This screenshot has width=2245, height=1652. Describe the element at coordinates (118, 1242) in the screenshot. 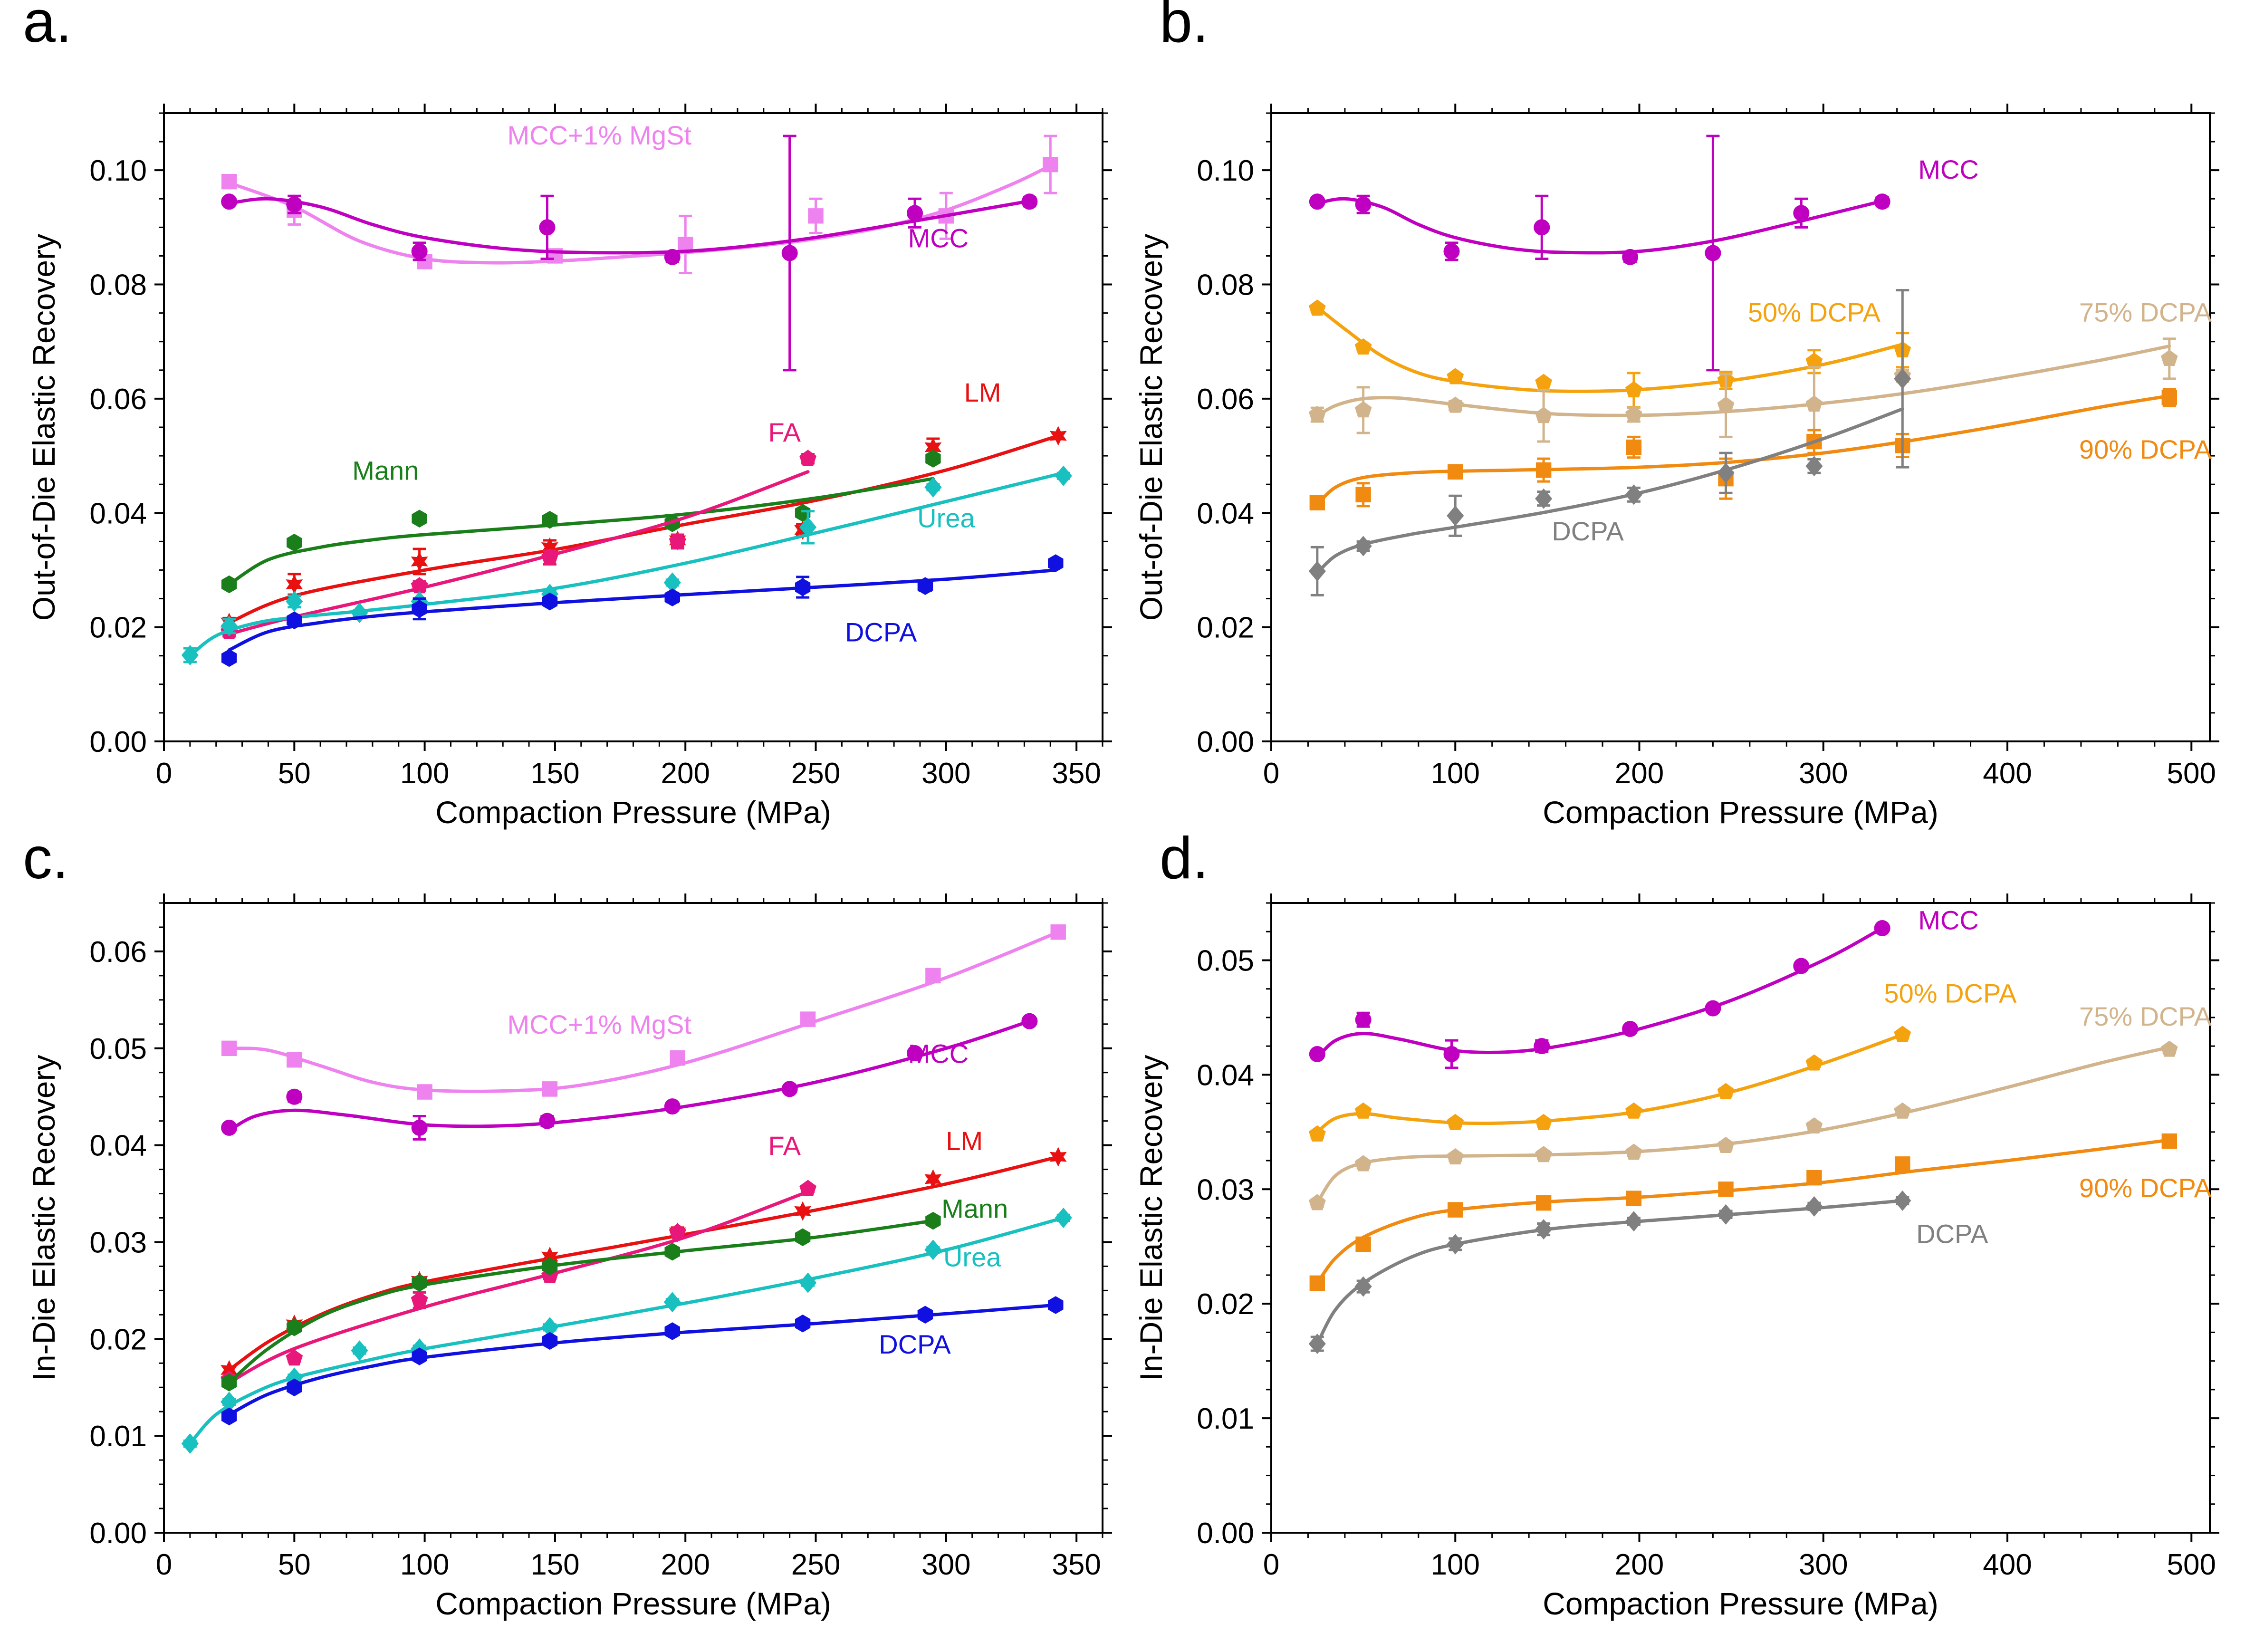

I see `y-tick-label: 0.03` at that location.